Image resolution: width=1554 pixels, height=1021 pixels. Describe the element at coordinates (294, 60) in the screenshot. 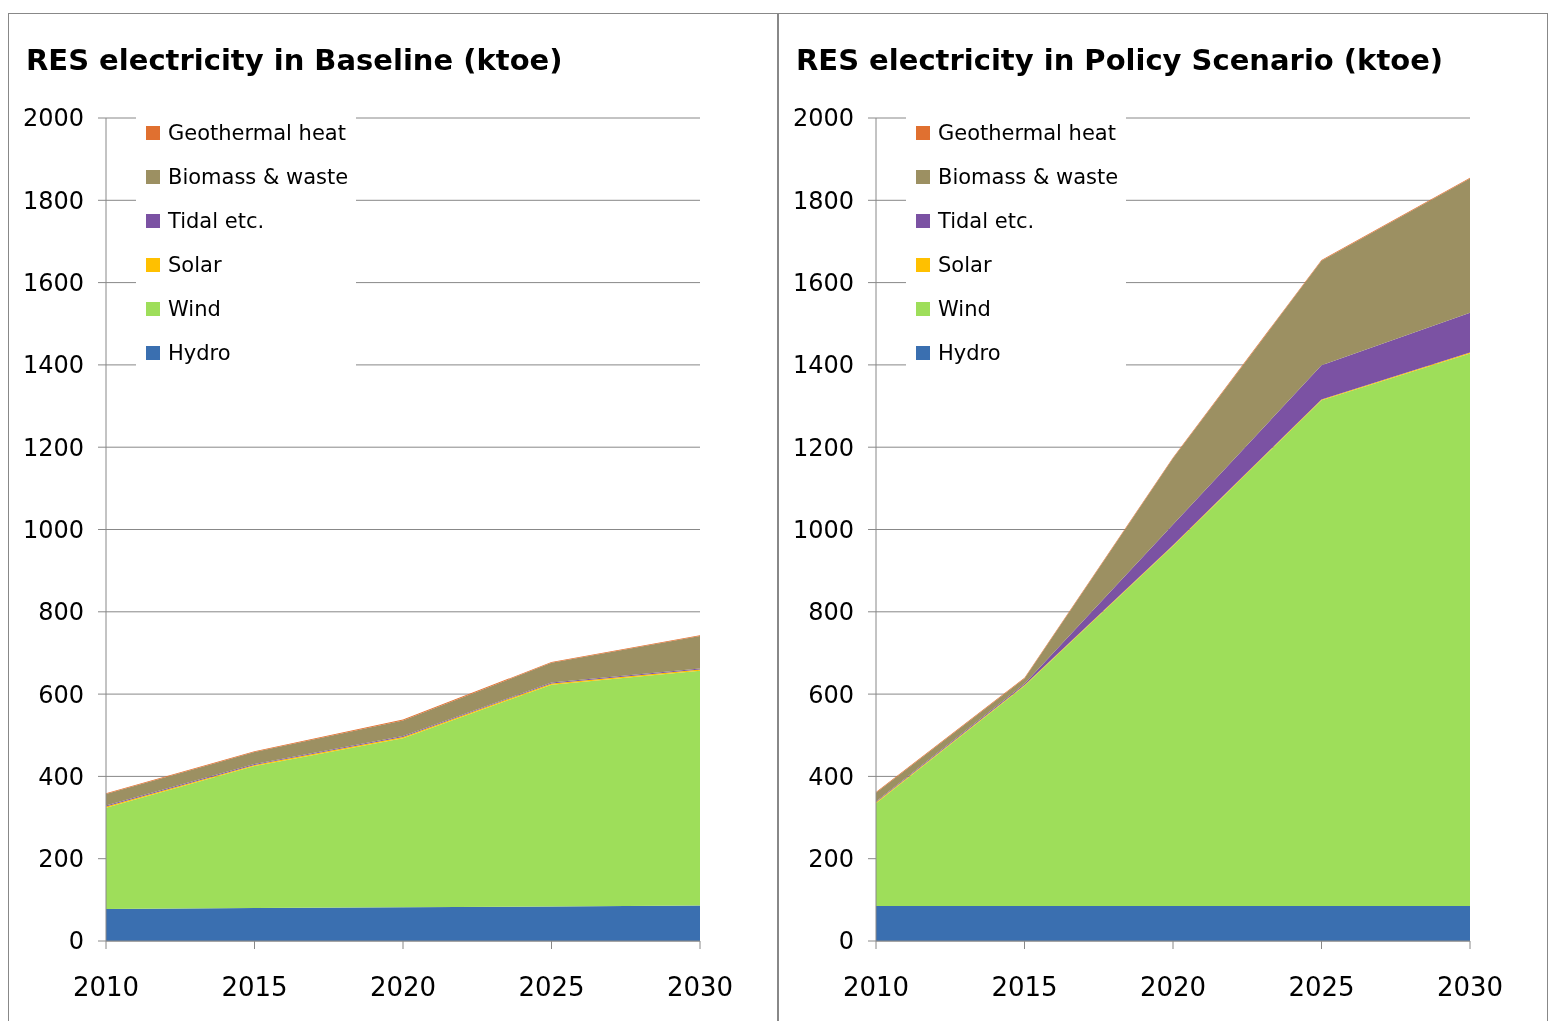

I see `chart-title: RES electricity in Baseline (ktoe)` at that location.